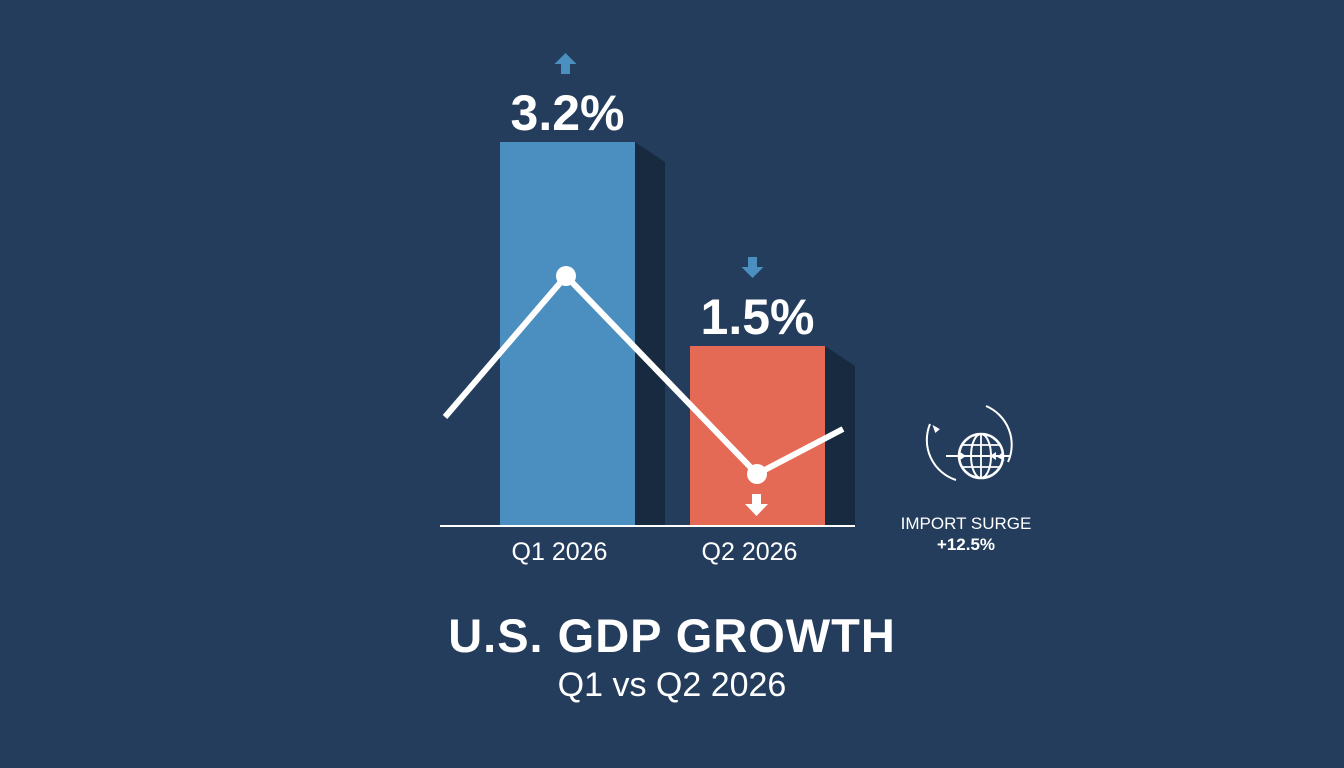 The width and height of the screenshot is (1344, 768). I want to click on arrow-down-icon, so click(752, 267).